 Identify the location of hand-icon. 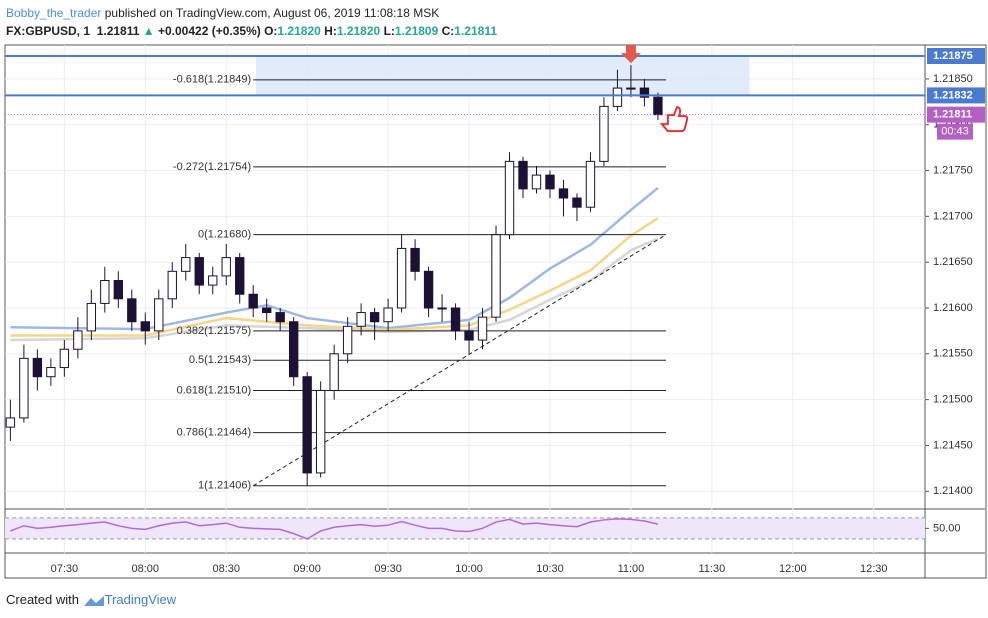
(674, 119).